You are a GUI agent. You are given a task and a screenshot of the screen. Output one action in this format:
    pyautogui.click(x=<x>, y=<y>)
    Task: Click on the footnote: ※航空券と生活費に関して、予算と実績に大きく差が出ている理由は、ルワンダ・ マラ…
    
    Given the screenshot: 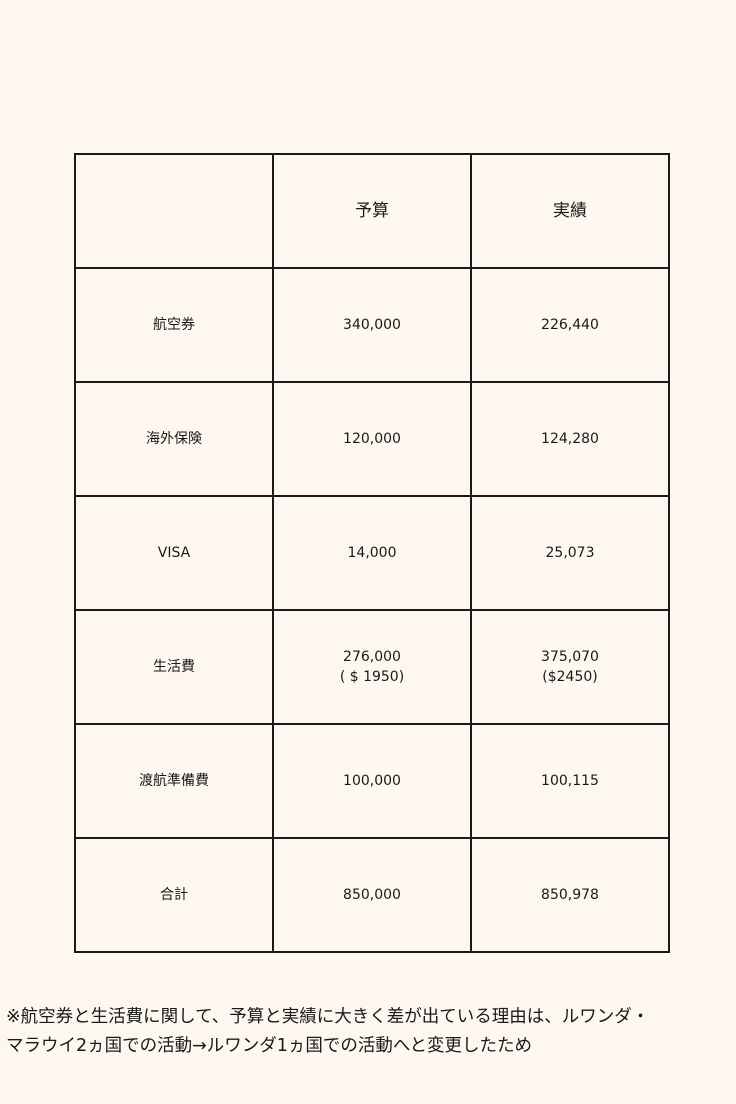 What is the action you would take?
    pyautogui.click(x=371, y=1032)
    